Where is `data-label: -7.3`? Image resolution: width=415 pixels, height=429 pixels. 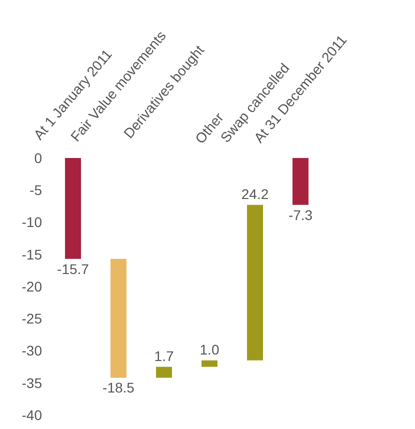 data-label: -7.3 is located at coordinates (300, 214).